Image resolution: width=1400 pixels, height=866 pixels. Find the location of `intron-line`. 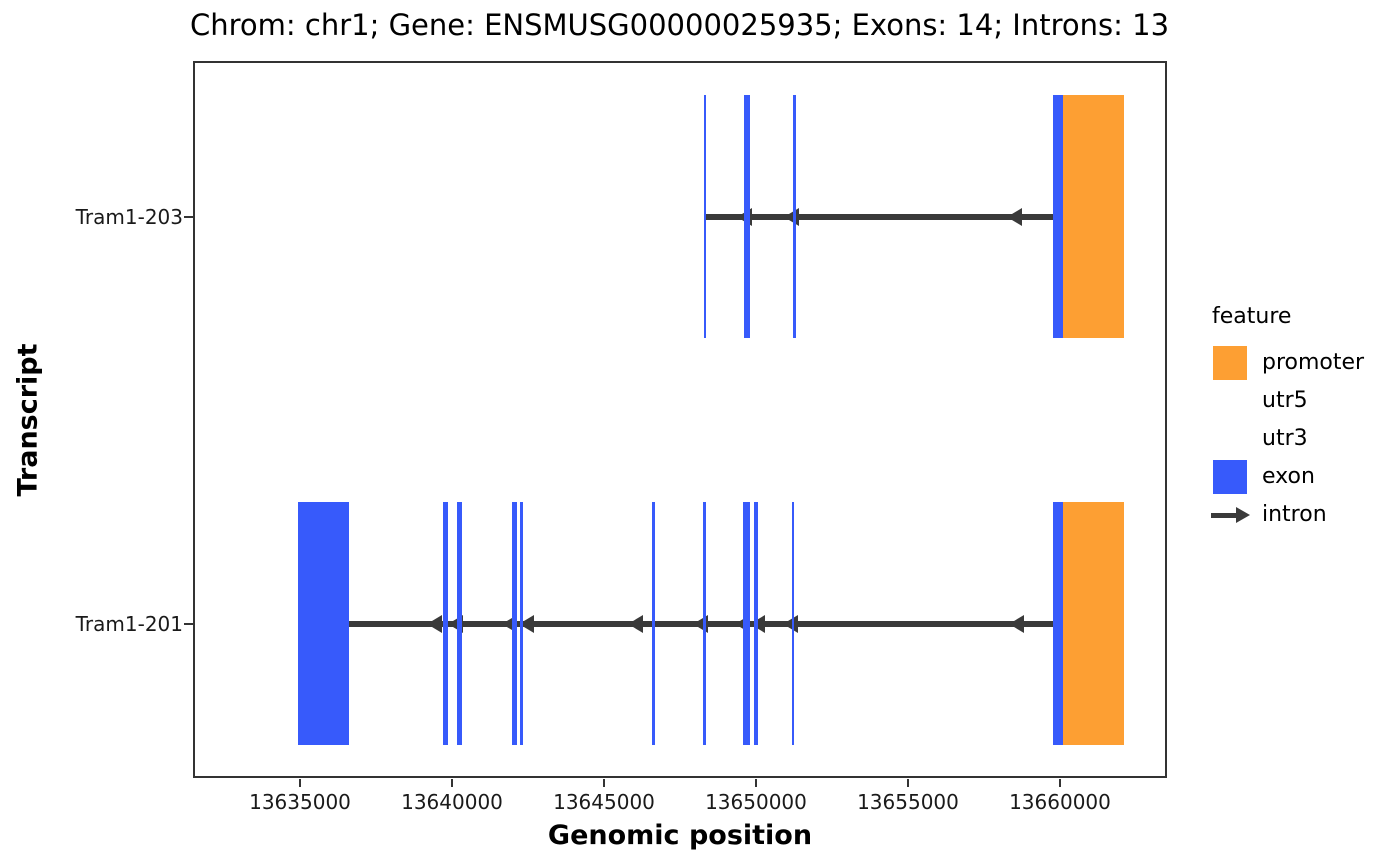

intron-line is located at coordinates (880, 216).